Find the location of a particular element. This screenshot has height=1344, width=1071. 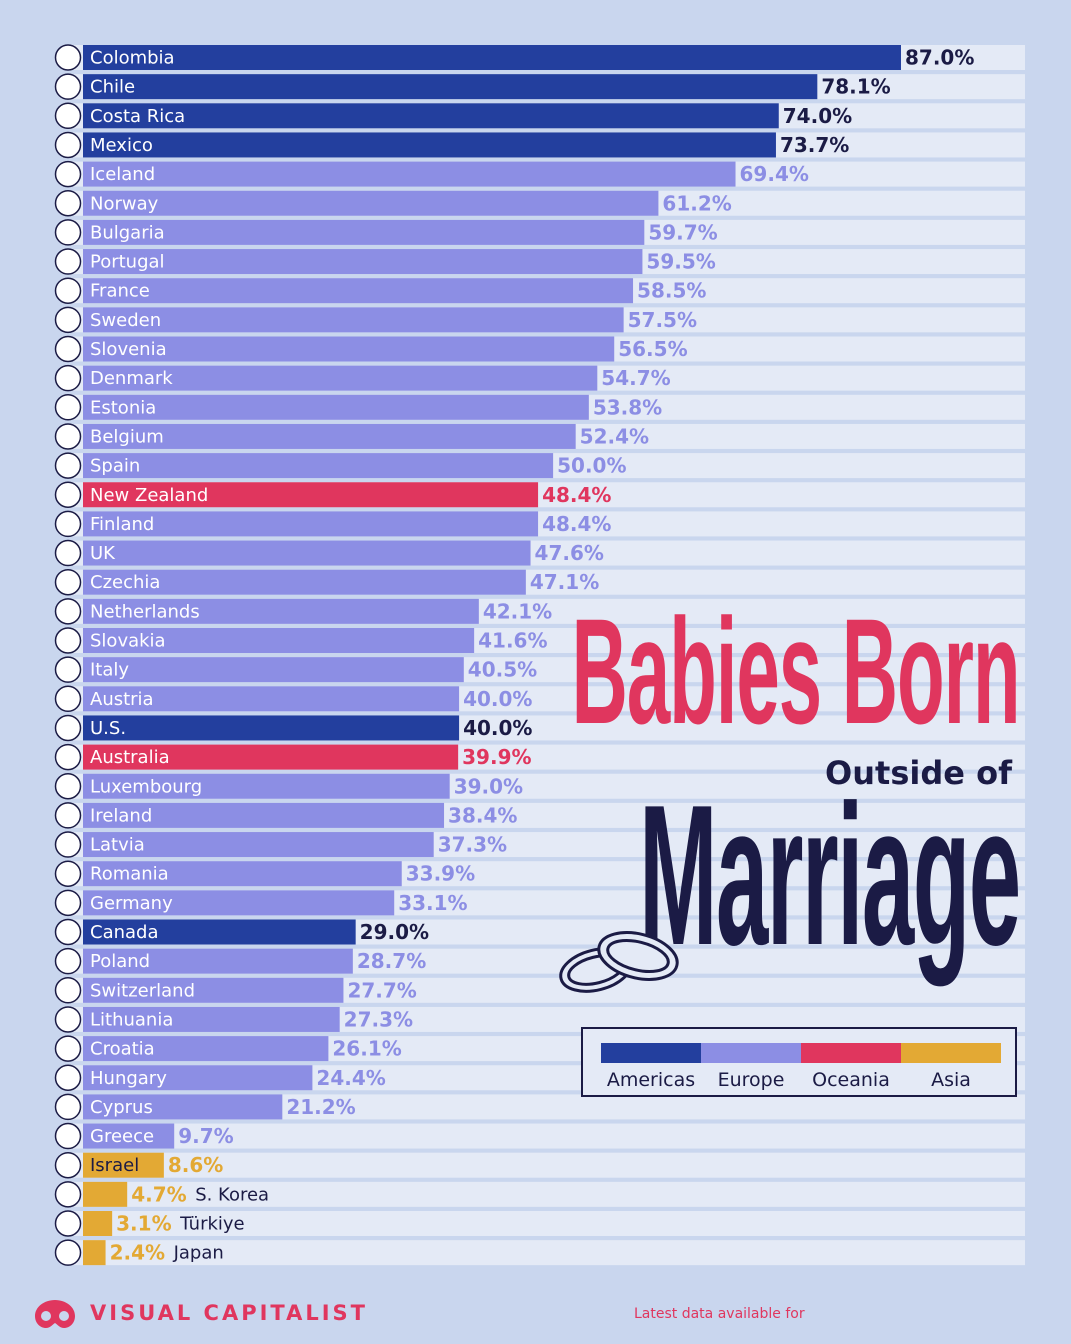

bar-category-label: Latvia is located at coordinates (117, 845).